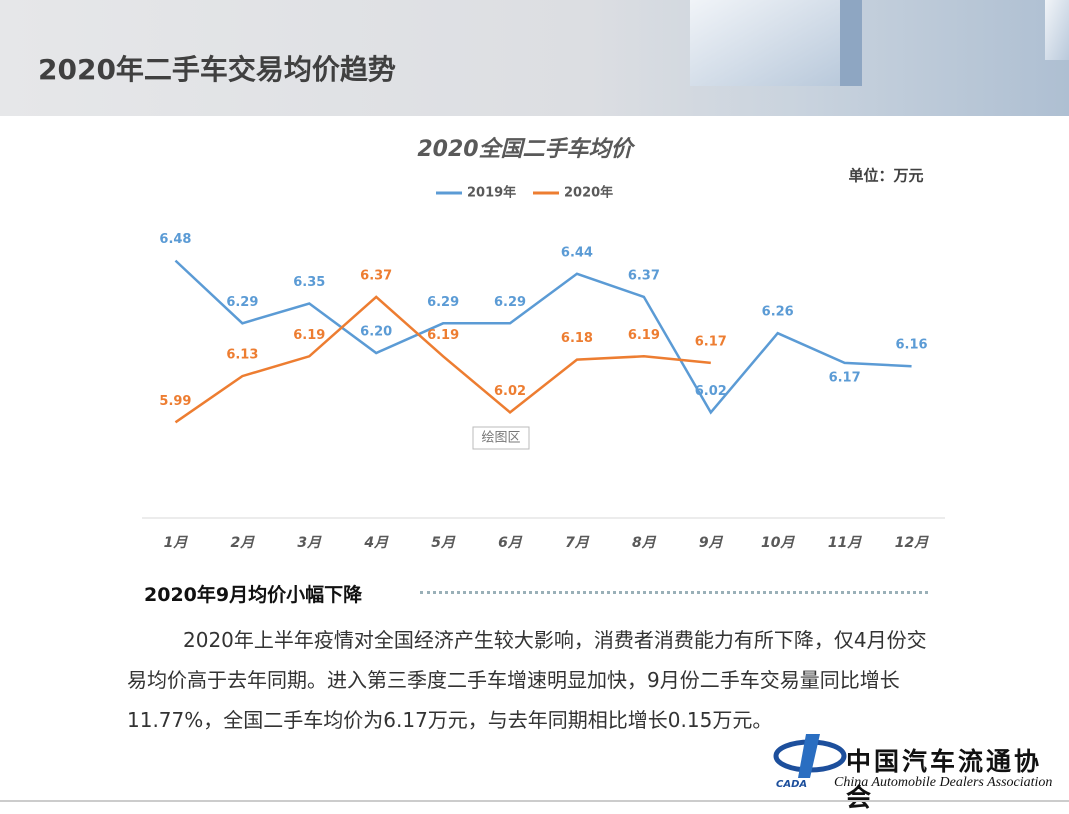 The width and height of the screenshot is (1069, 814). I want to click on header-image, so click(879, 43).